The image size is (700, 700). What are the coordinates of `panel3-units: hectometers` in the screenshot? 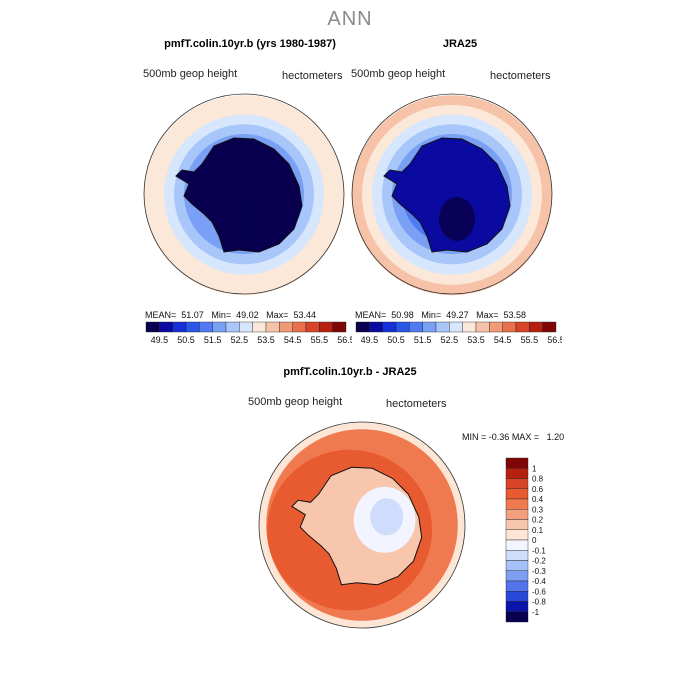 It's located at (416, 404).